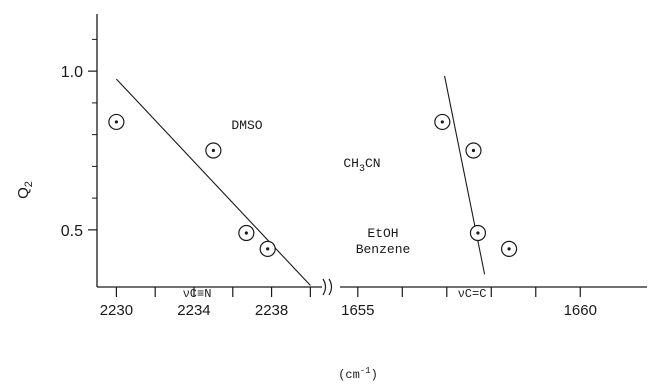 The image size is (661, 384). Describe the element at coordinates (382, 233) in the screenshot. I see `solvent-label: EtOH` at that location.